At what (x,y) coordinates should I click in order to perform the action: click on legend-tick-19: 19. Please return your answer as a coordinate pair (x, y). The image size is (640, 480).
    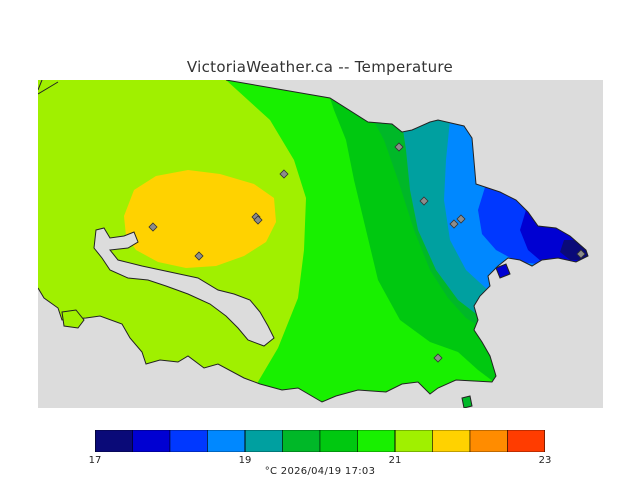
    Looking at the image, I should click on (245, 460).